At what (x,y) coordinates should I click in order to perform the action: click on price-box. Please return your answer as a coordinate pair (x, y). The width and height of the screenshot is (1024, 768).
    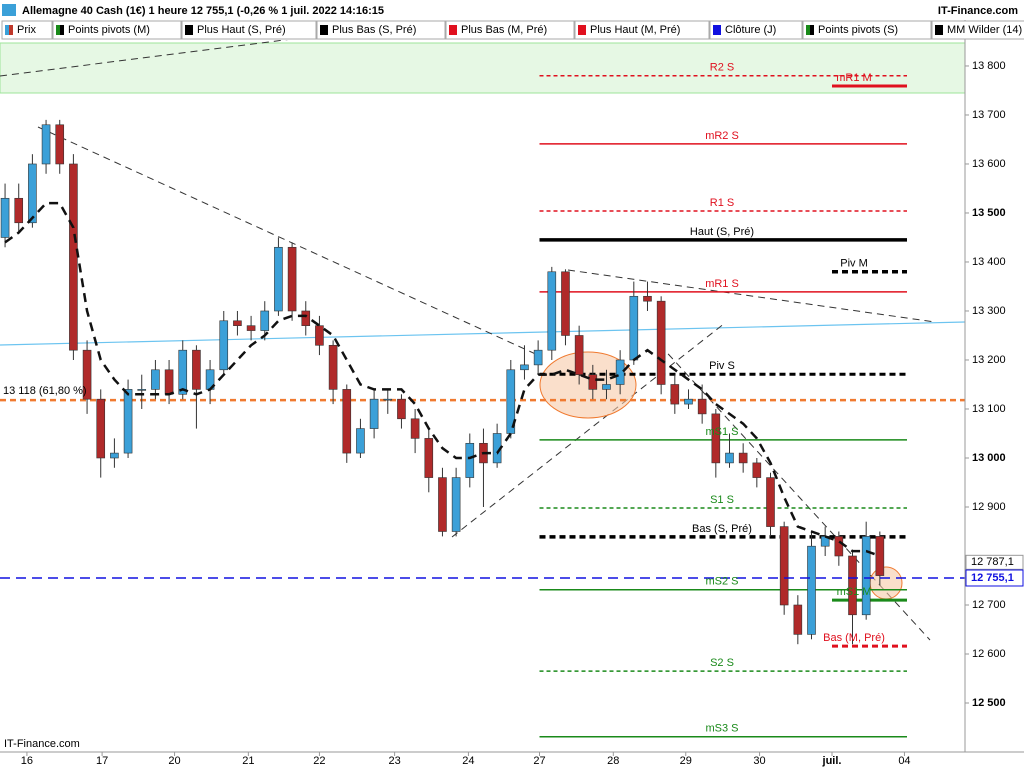
    Looking at the image, I should click on (994, 562).